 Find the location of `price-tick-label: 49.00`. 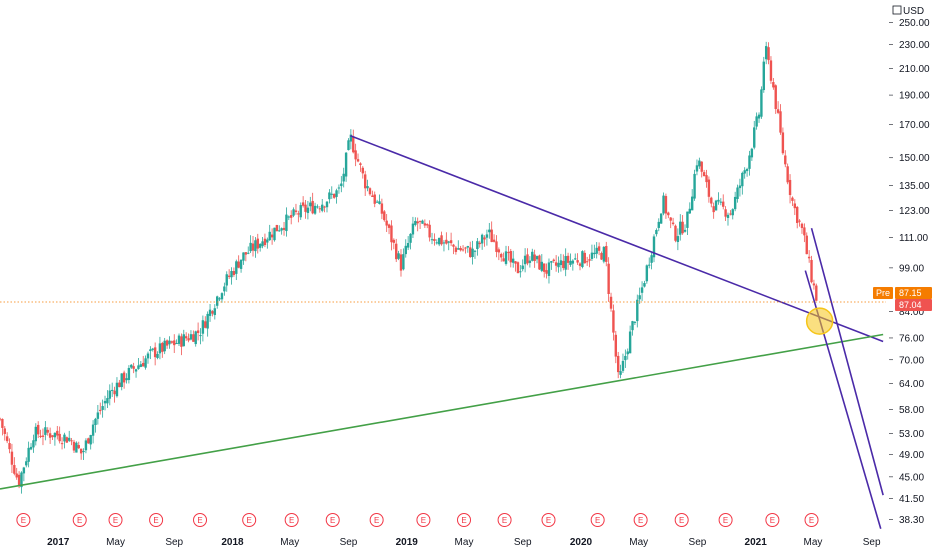

price-tick-label: 49.00 is located at coordinates (911, 455).